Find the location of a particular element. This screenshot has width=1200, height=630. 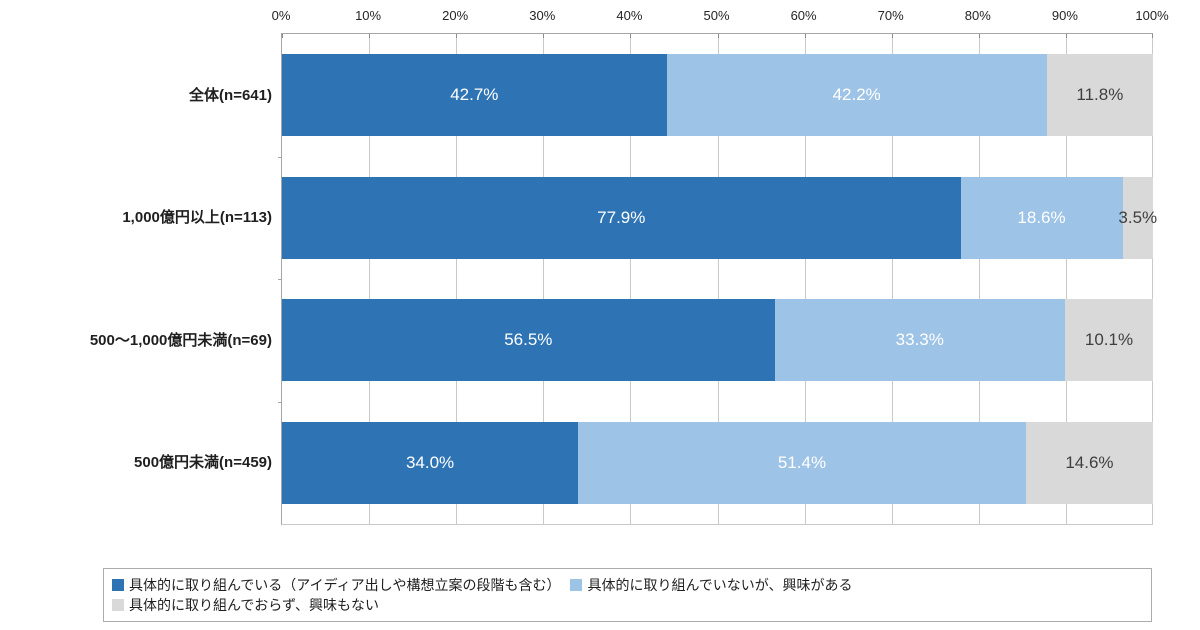

bar-segment: 42.2% is located at coordinates (856, 95).